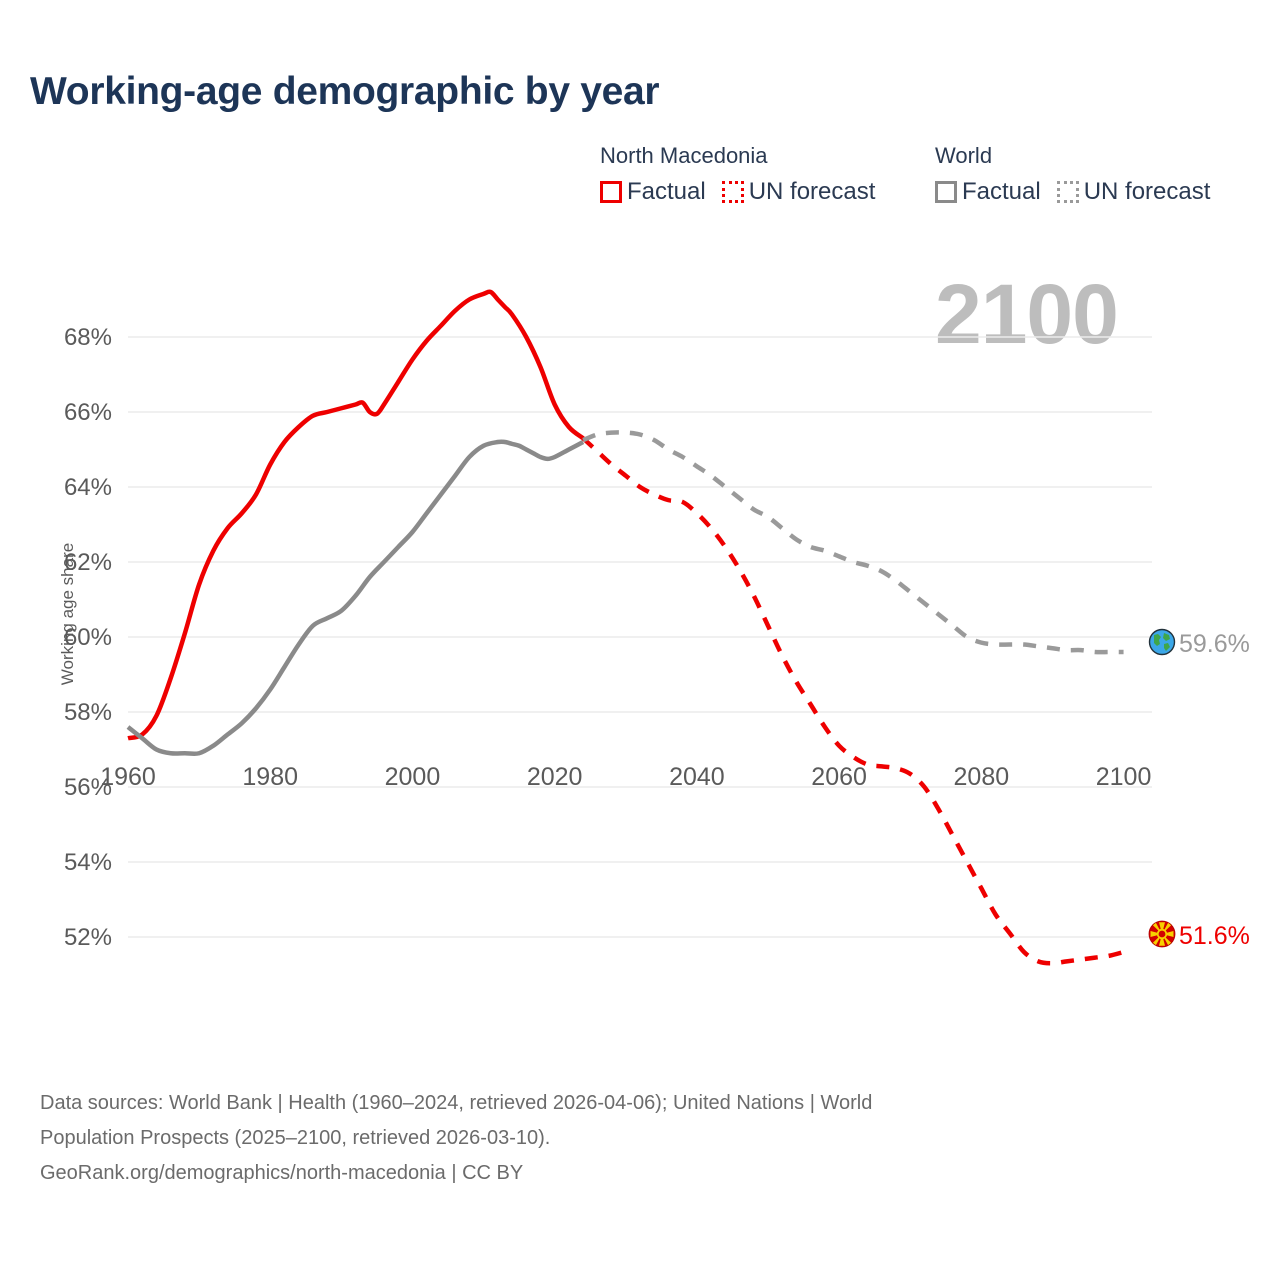 The image size is (1280, 1280). What do you see at coordinates (839, 777) in the screenshot?
I see `x-axis-tick-label: 2060` at bounding box center [839, 777].